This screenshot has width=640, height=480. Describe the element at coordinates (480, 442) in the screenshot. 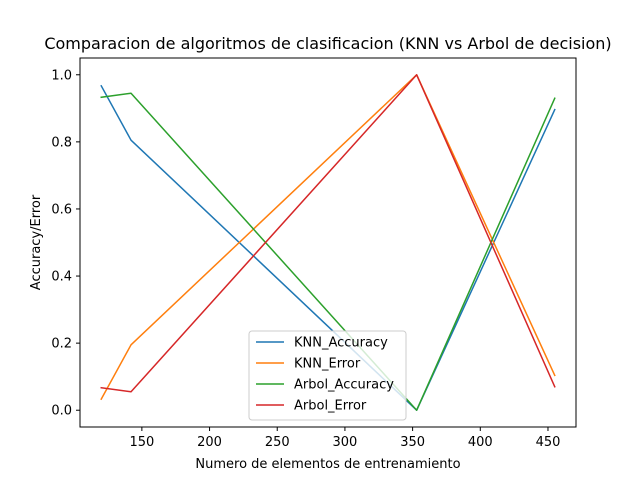

I see `x-tick-label: 400` at that location.